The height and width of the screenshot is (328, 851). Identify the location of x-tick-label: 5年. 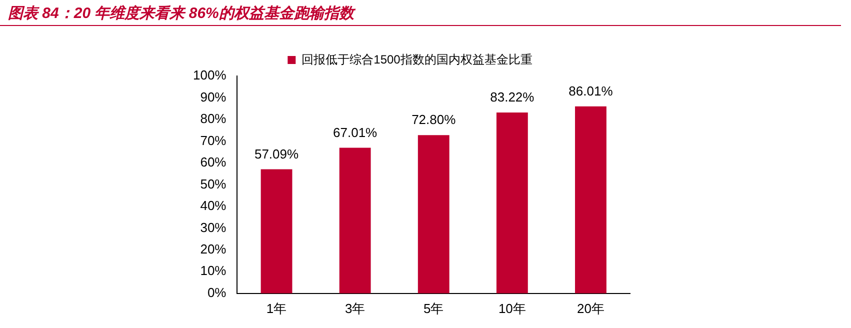
(434, 308).